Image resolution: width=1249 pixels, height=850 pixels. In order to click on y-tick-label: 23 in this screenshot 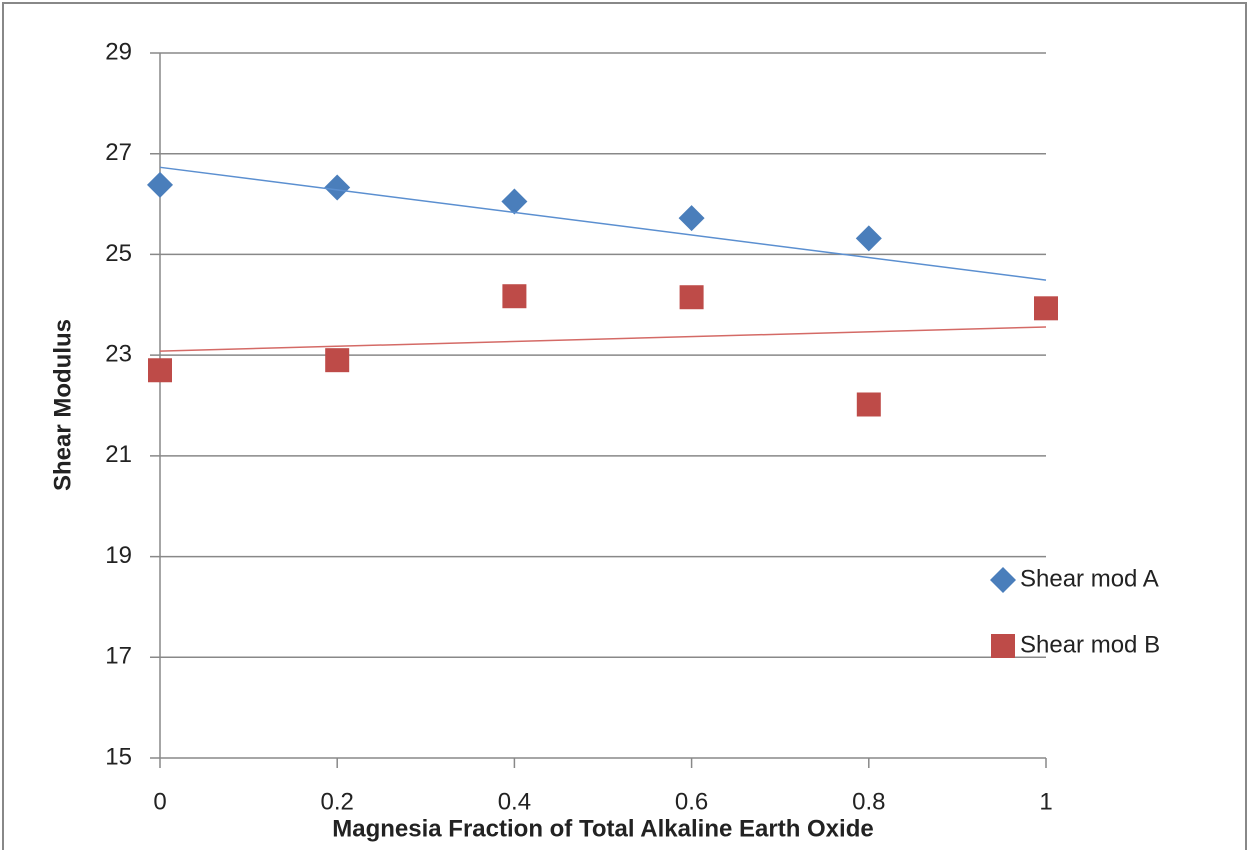, I will do `click(118, 353)`.